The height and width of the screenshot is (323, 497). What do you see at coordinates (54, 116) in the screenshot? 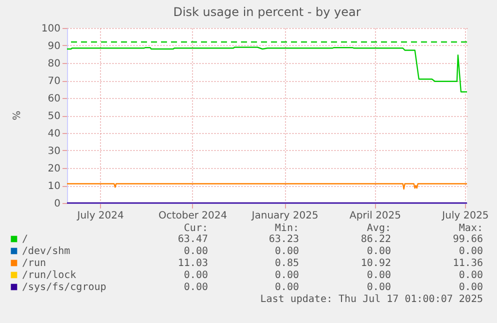
I see `y-tick-label: 50` at bounding box center [54, 116].